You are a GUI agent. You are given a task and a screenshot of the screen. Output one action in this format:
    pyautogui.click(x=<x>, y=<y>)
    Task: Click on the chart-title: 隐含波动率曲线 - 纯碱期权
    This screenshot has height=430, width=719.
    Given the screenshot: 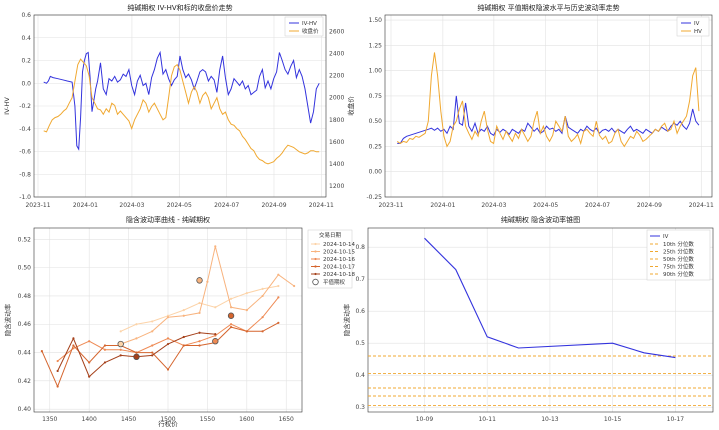 What is the action you would take?
    pyautogui.click(x=168, y=219)
    